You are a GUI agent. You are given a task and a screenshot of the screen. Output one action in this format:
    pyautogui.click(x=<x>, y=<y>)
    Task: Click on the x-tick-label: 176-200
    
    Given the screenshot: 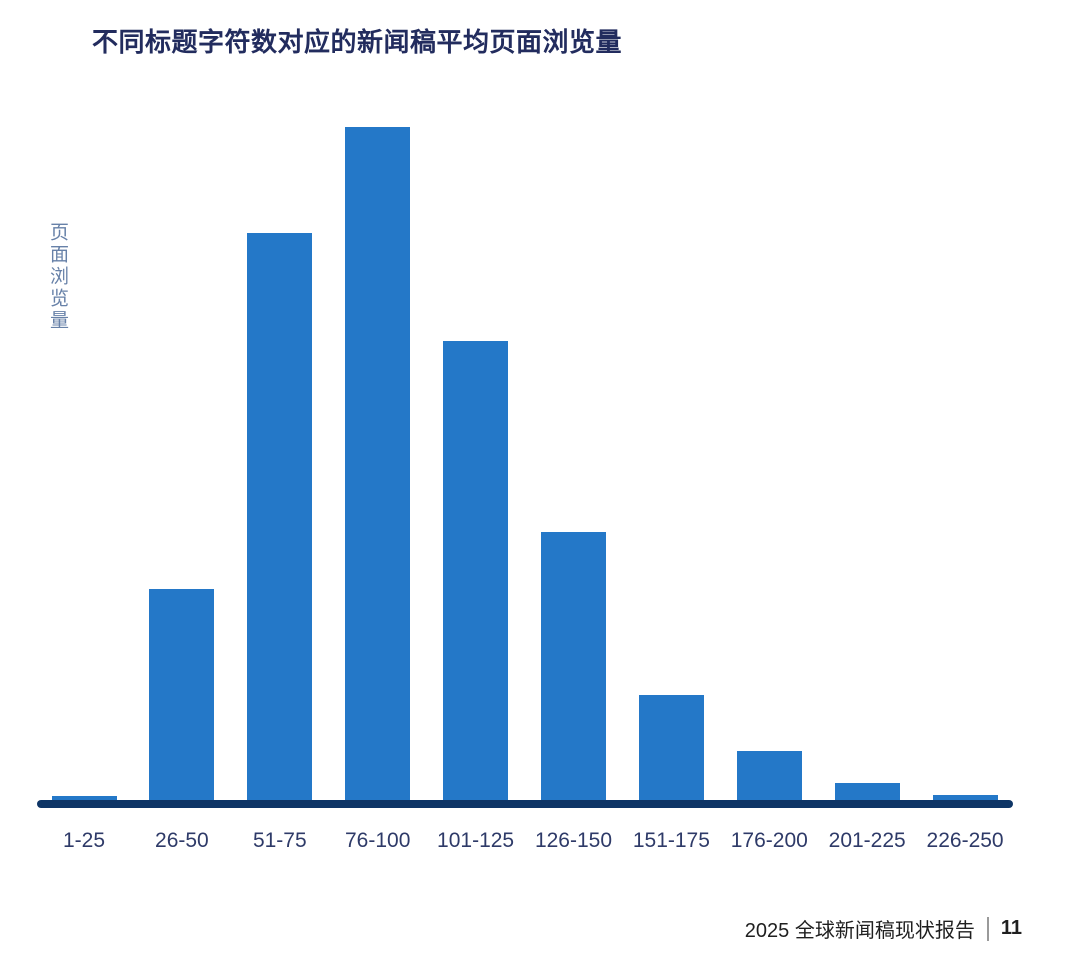 What is the action you would take?
    pyautogui.click(x=769, y=840)
    